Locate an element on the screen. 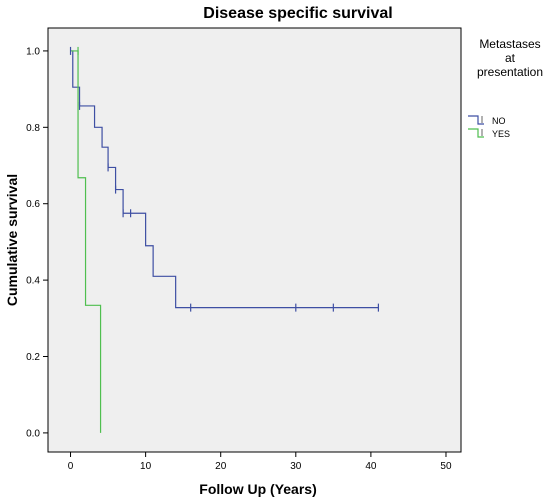 The height and width of the screenshot is (500, 550). chart-title: Disease specific survival is located at coordinates (297, 13).